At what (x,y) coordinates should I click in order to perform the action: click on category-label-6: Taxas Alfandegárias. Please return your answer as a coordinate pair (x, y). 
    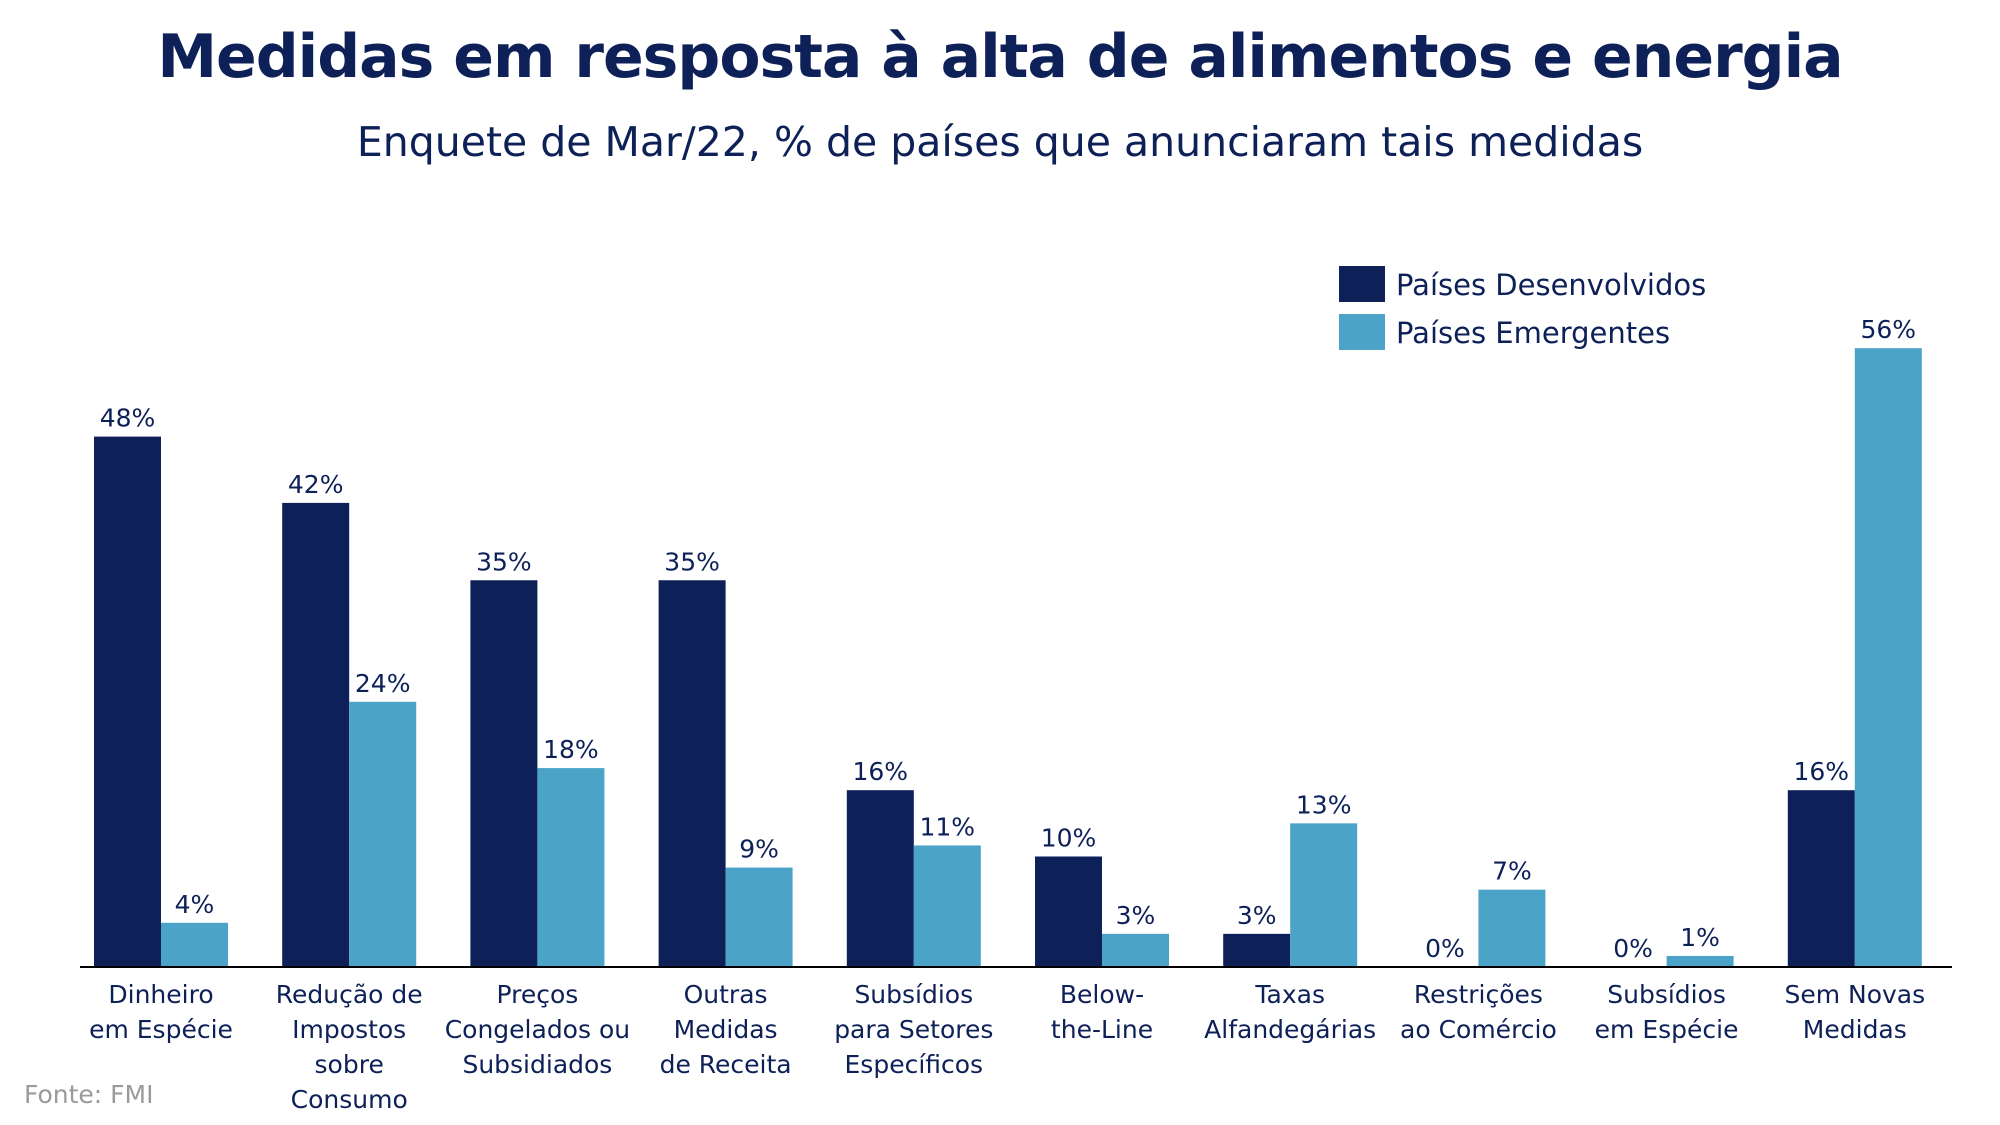
    Looking at the image, I should click on (1290, 1012).